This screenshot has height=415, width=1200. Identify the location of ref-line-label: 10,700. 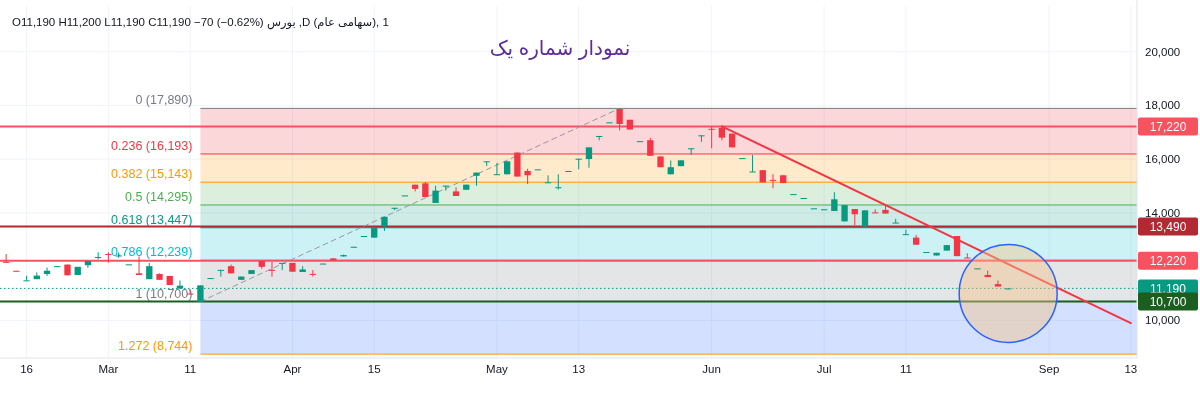
(1168, 301).